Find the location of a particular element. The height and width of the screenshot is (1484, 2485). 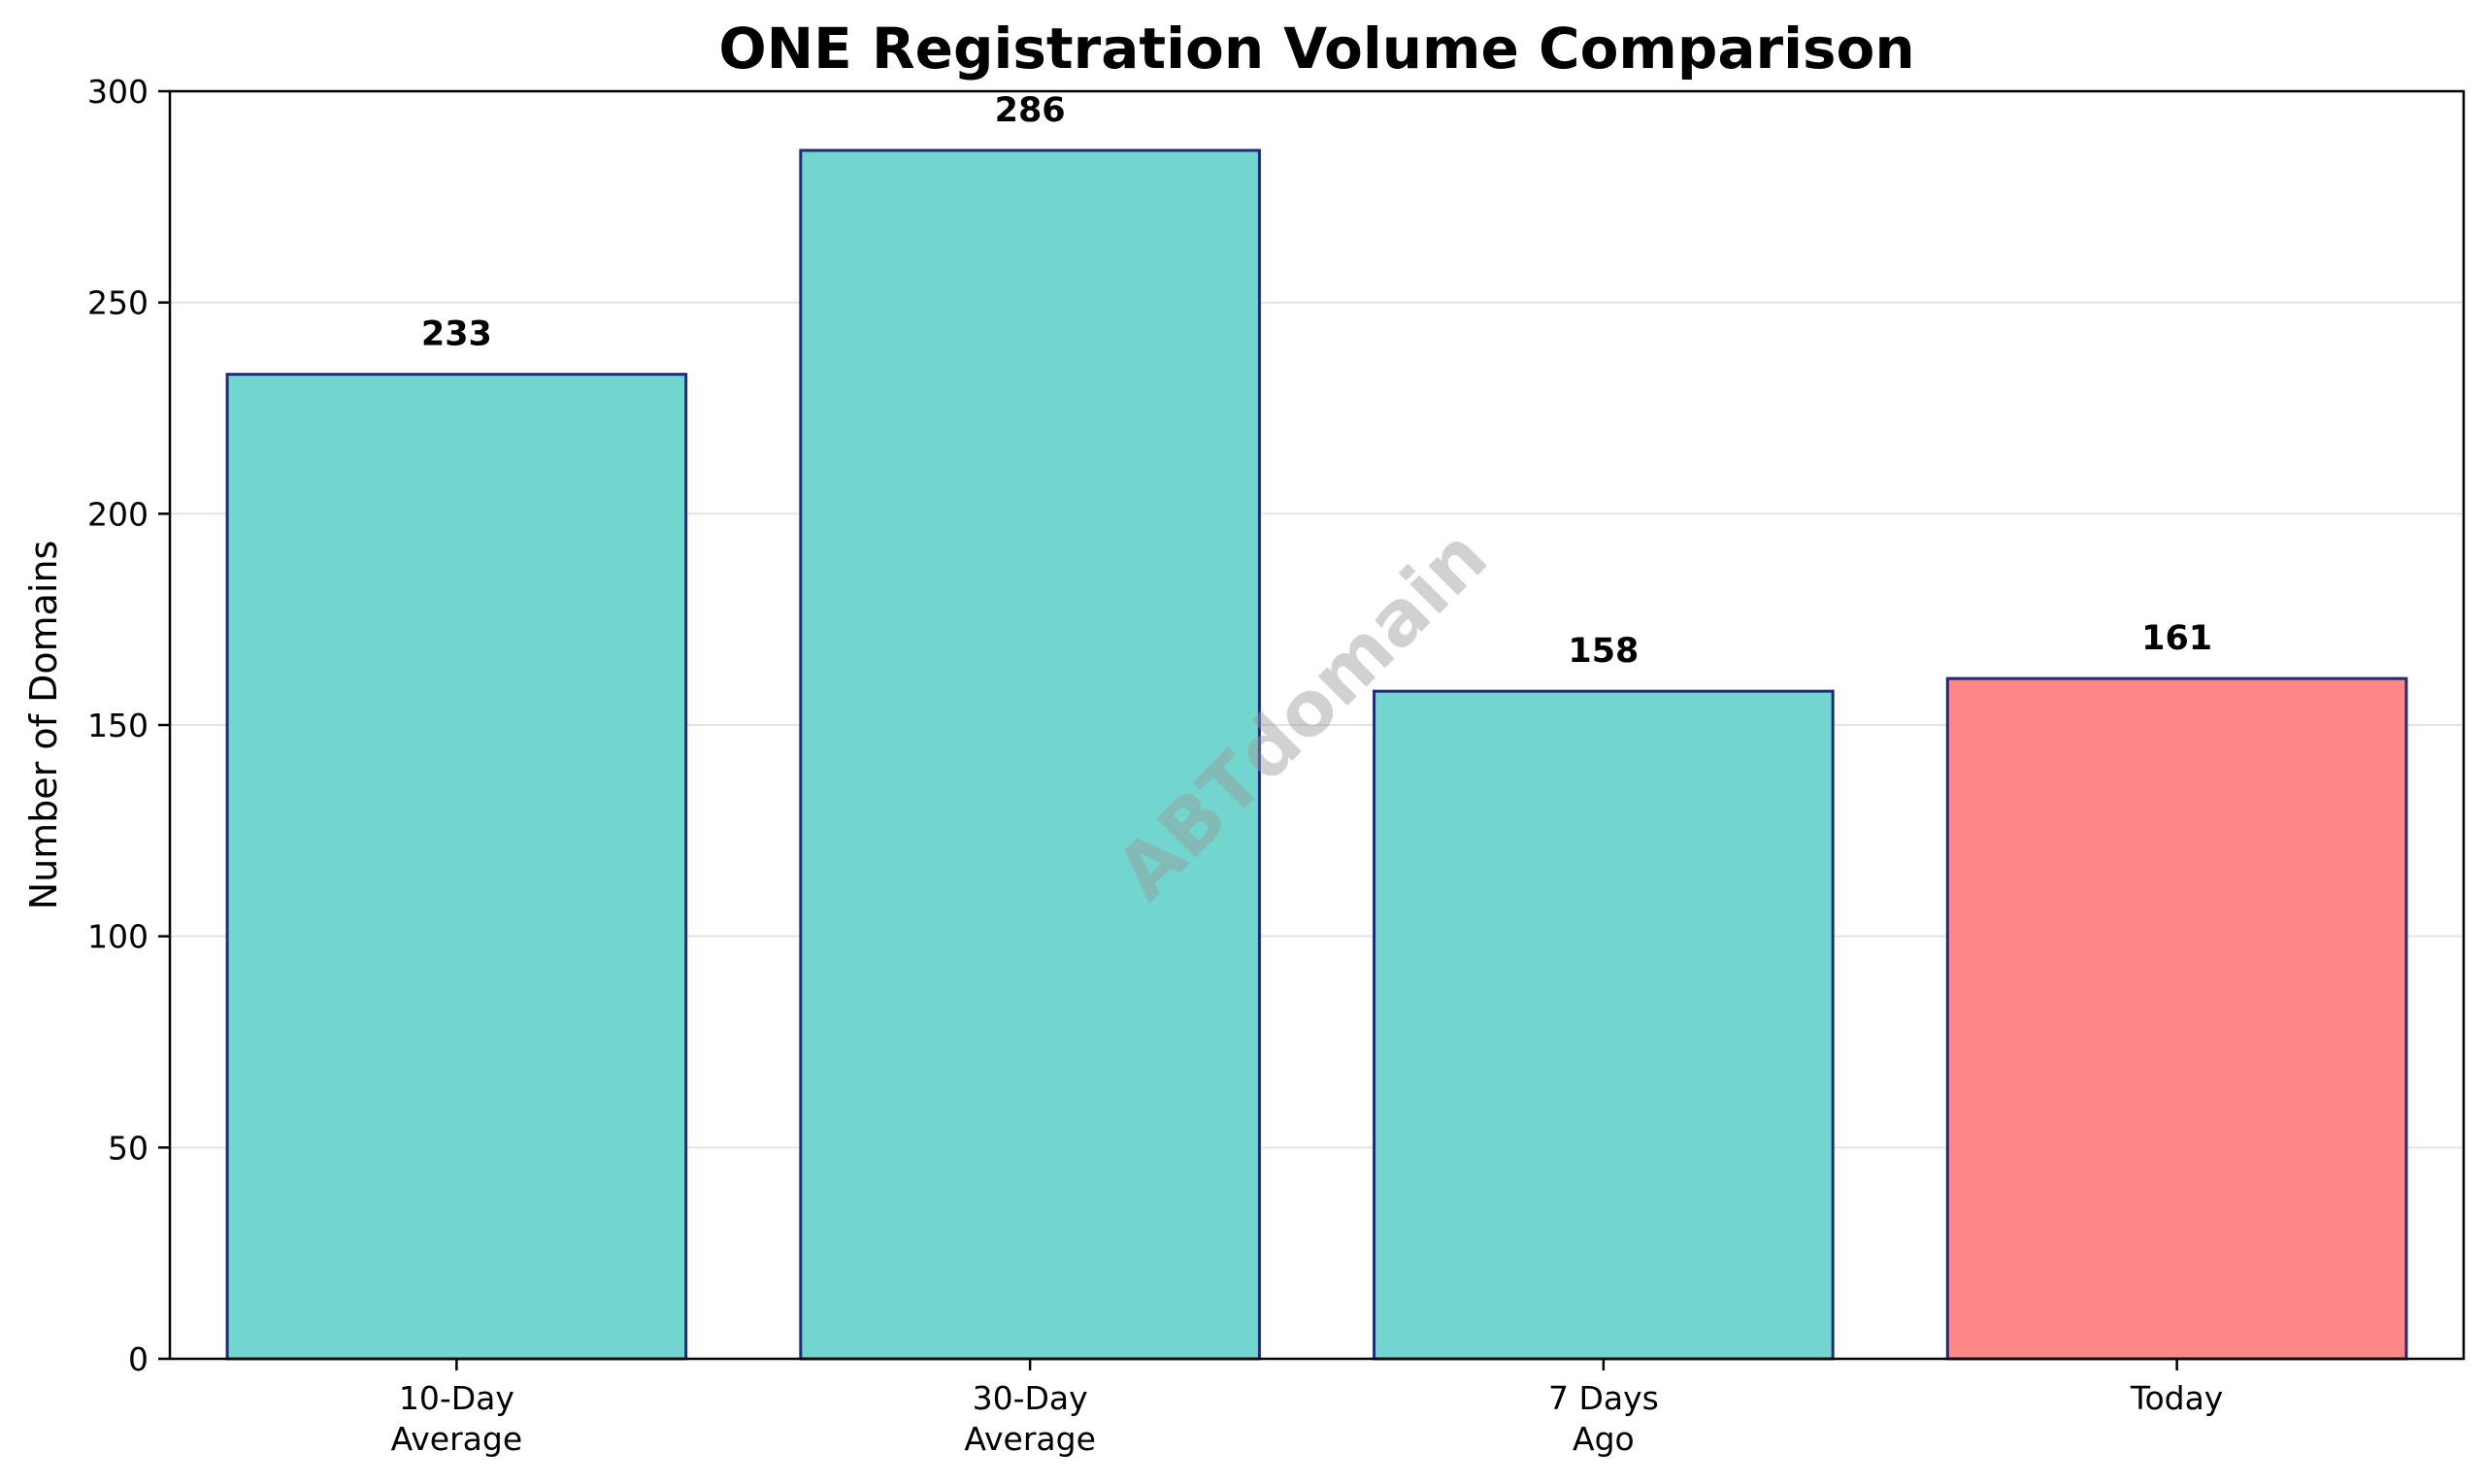

x-tick-label-line: Today is located at coordinates (2177, 1398).